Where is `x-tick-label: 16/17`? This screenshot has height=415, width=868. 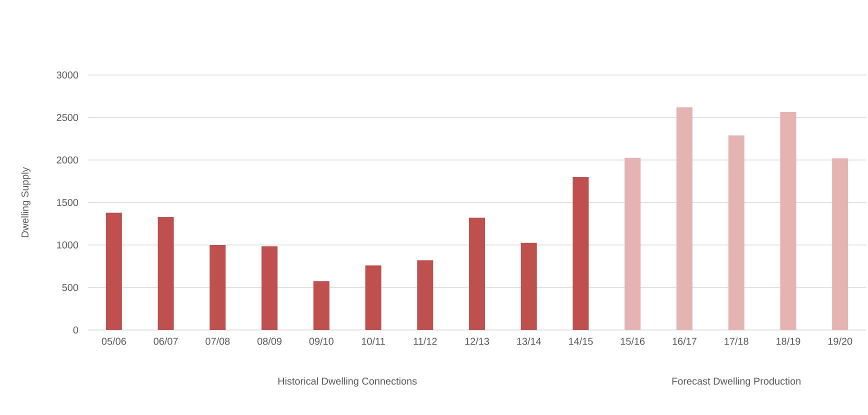 x-tick-label: 16/17 is located at coordinates (684, 341).